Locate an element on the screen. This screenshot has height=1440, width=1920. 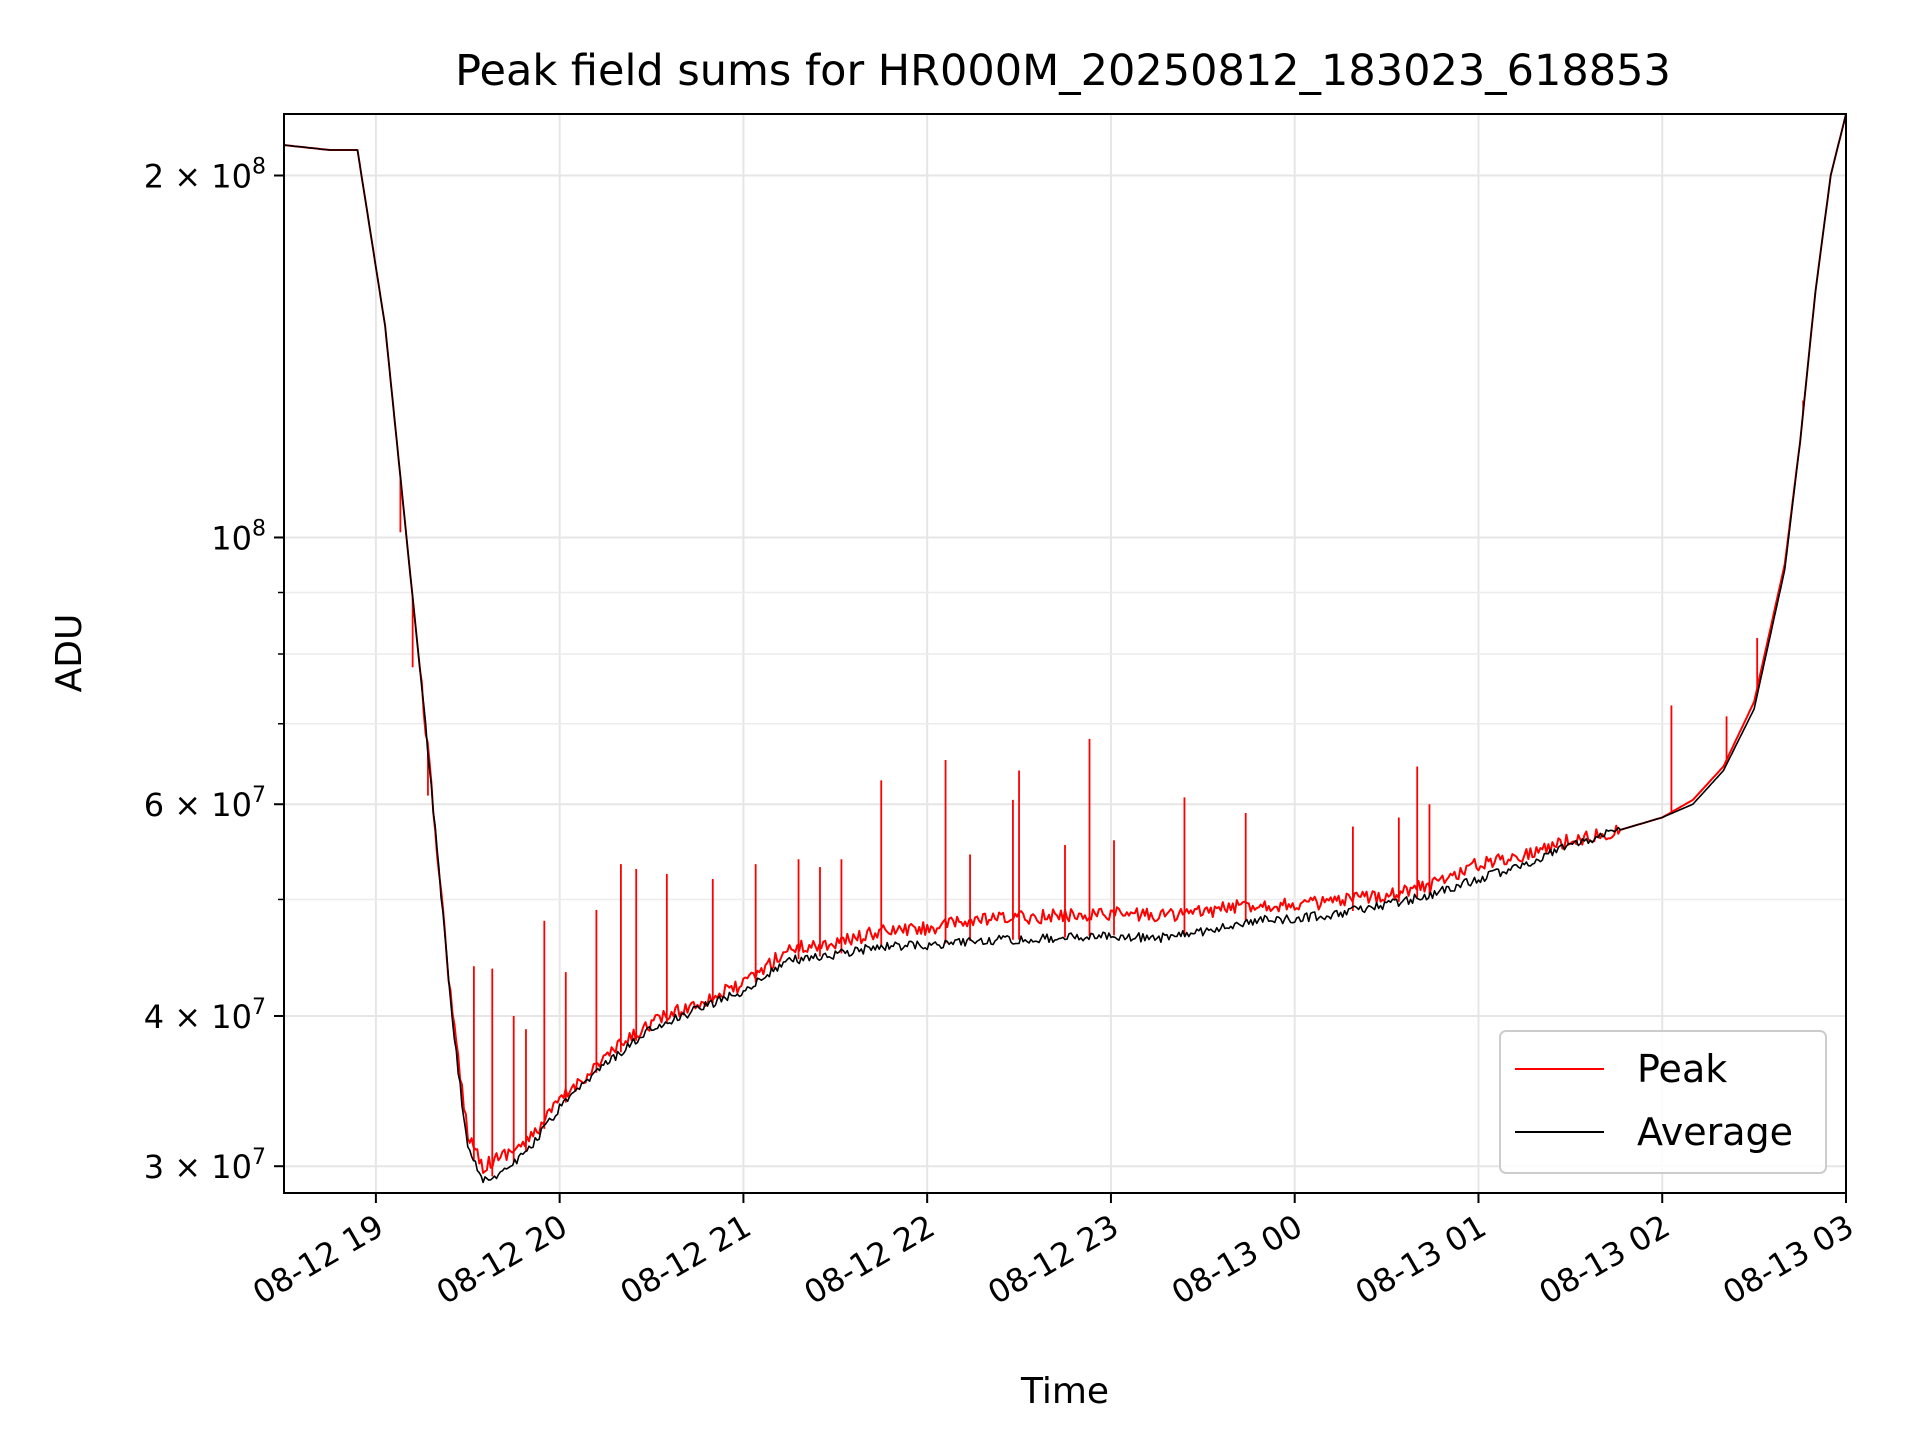
y-tick-label: 4 × 107 is located at coordinates (205, 1015).